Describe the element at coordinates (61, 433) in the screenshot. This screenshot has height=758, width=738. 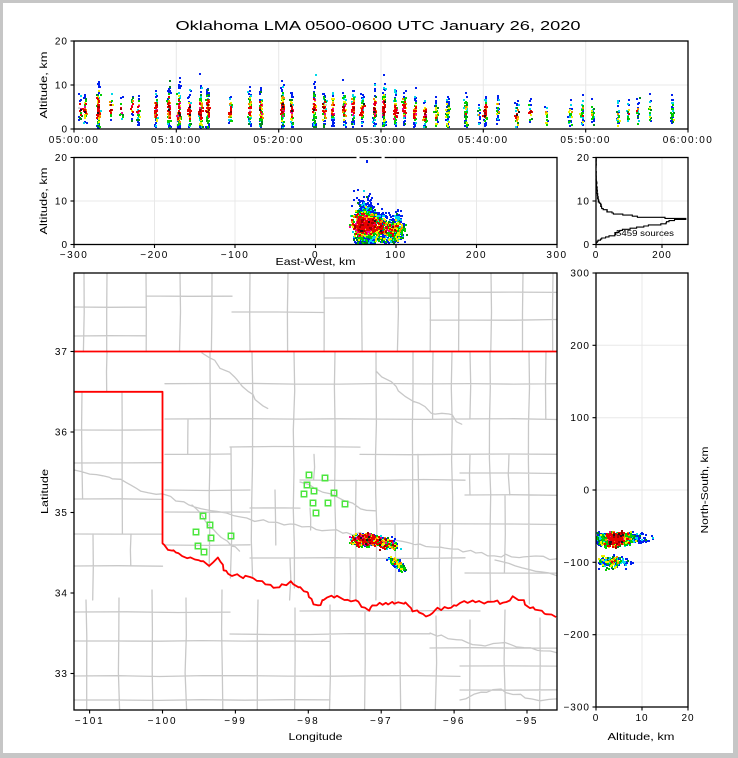
I see `svg-text: 36` at that location.